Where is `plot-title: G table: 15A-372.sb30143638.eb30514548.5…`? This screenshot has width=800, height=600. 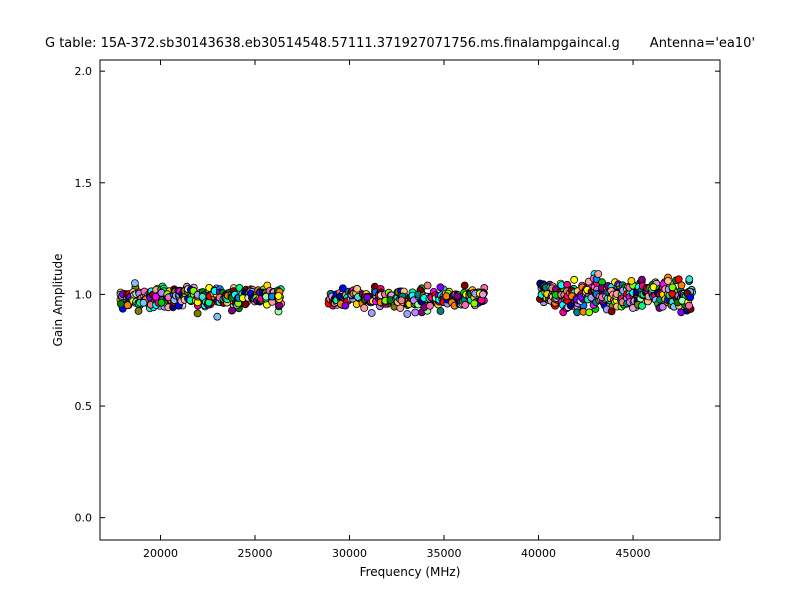
plot-title: G table: 15A-372.sb30143638.eb30514548.5… is located at coordinates (400, 43).